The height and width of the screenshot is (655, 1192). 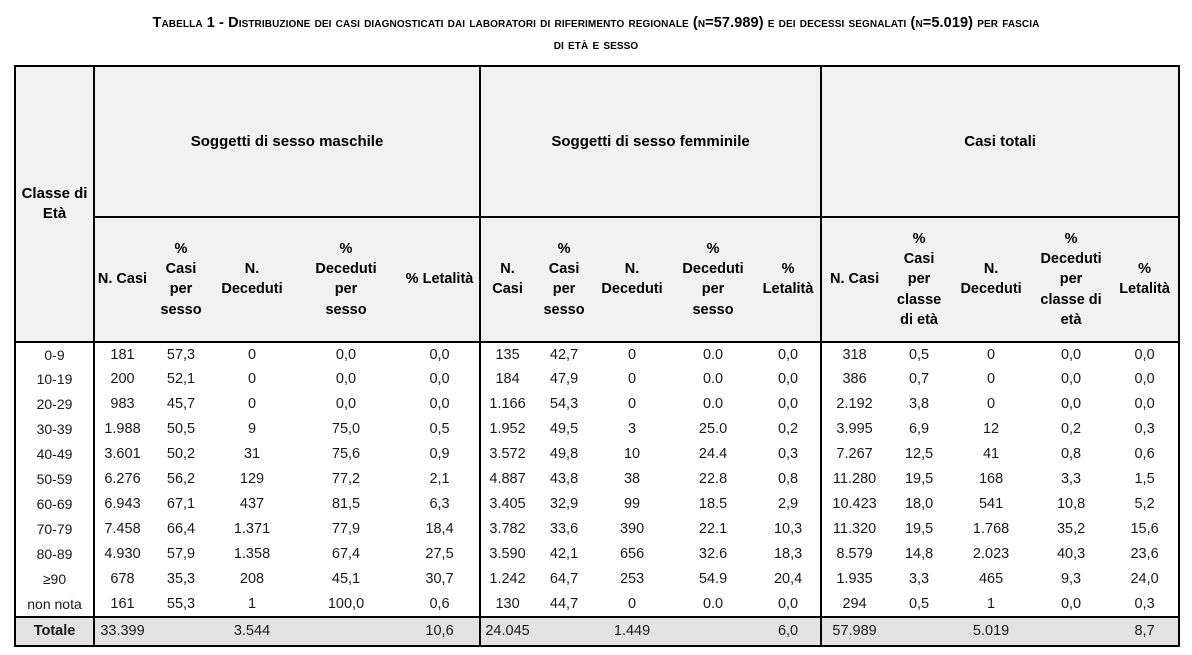 I want to click on total-cell: 10,6, so click(x=440, y=630).